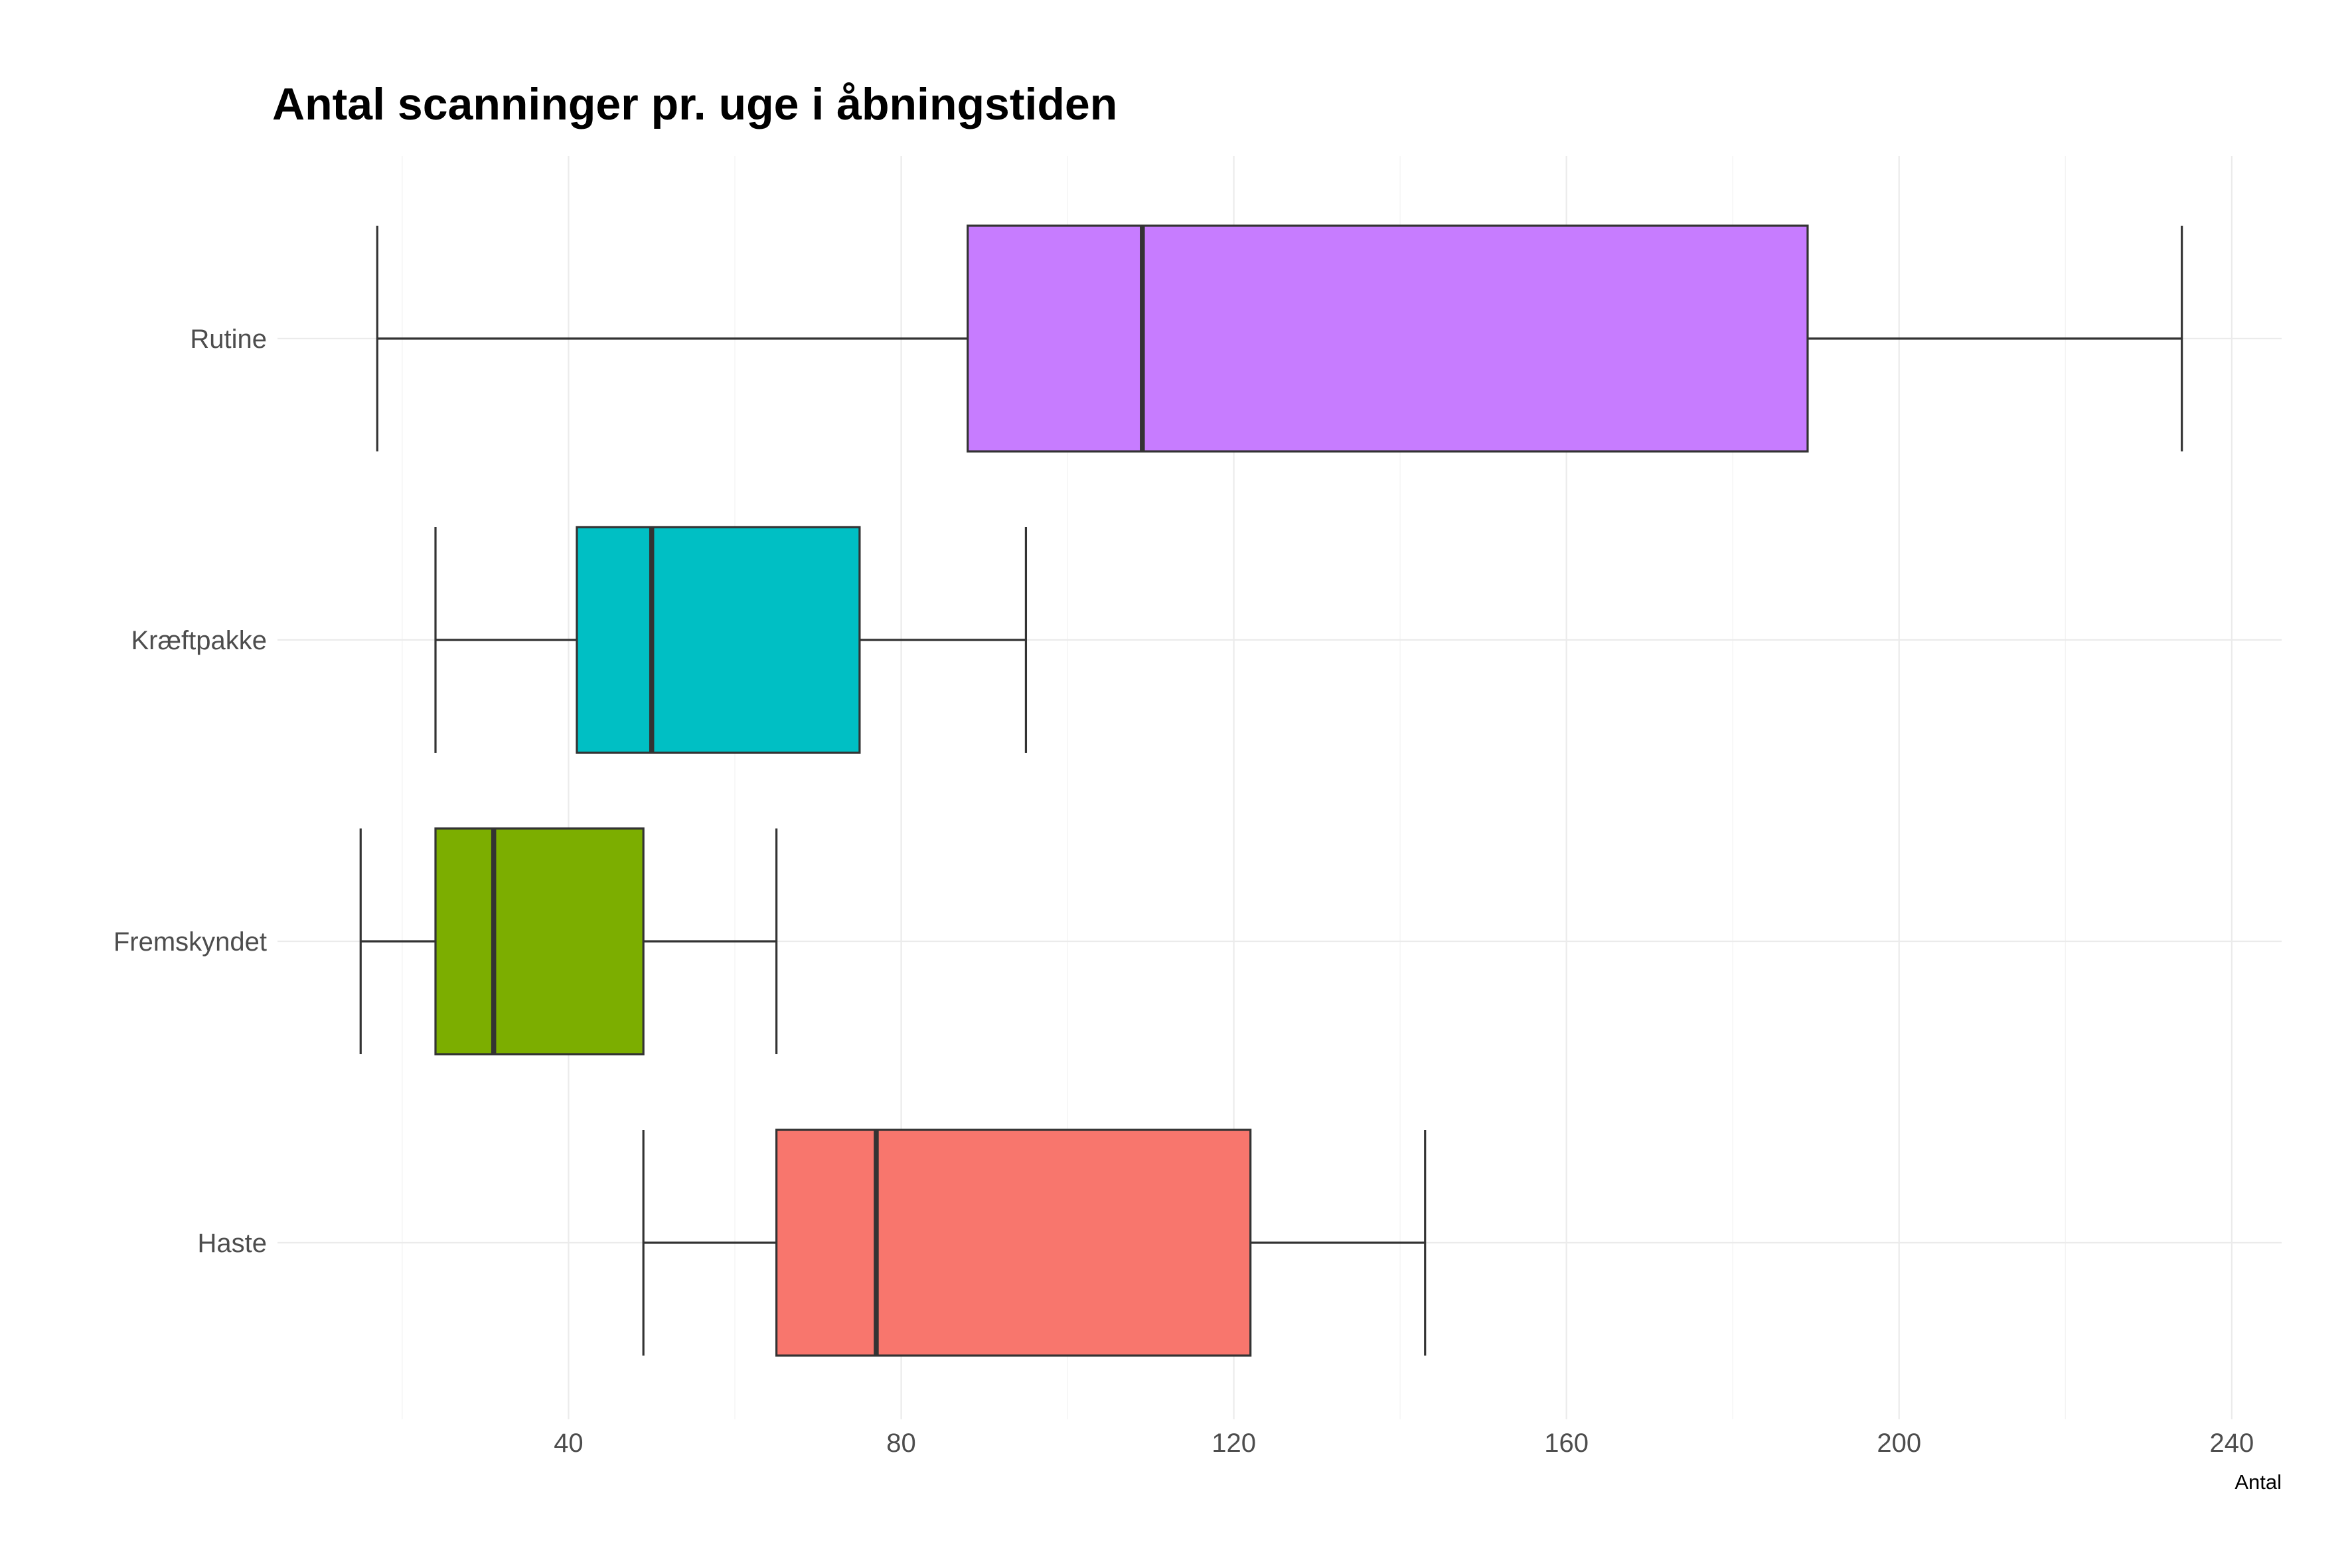 The height and width of the screenshot is (1568, 2352). I want to click on category-label-haste: Haste, so click(233, 1243).